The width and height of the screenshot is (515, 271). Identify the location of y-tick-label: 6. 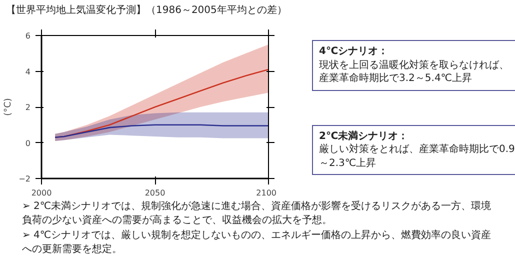
(28, 36).